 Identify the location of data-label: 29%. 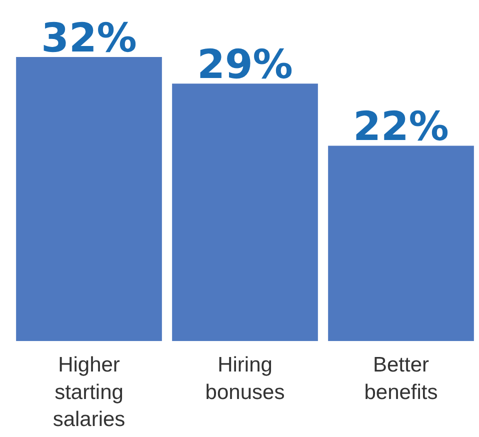
(245, 65).